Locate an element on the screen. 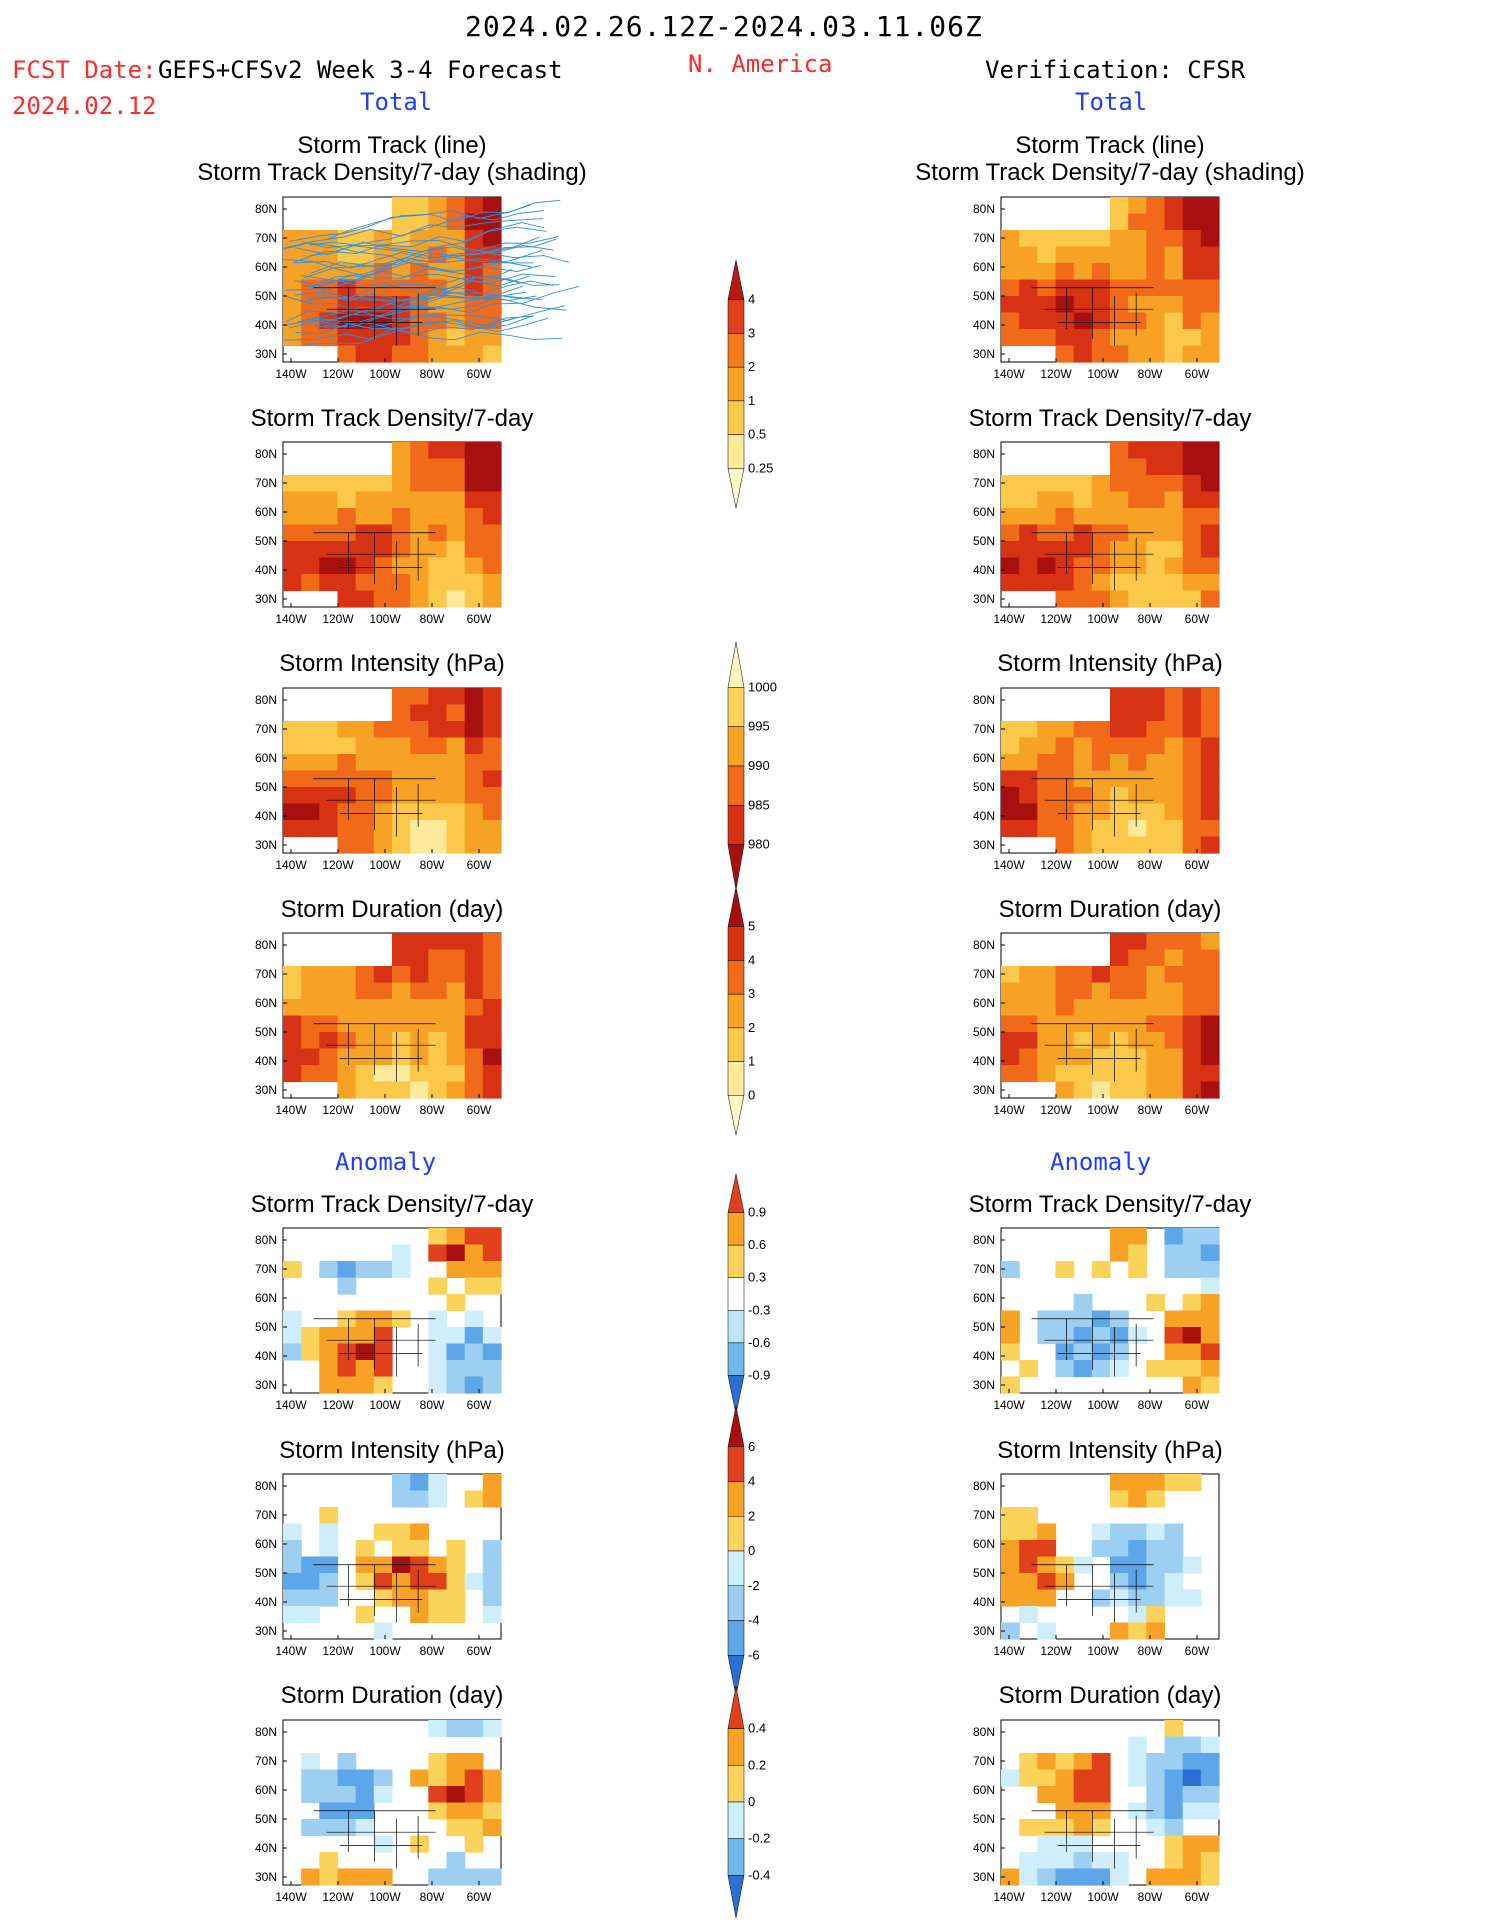  fcst-date-label: FCST Date: is located at coordinates (84, 70).